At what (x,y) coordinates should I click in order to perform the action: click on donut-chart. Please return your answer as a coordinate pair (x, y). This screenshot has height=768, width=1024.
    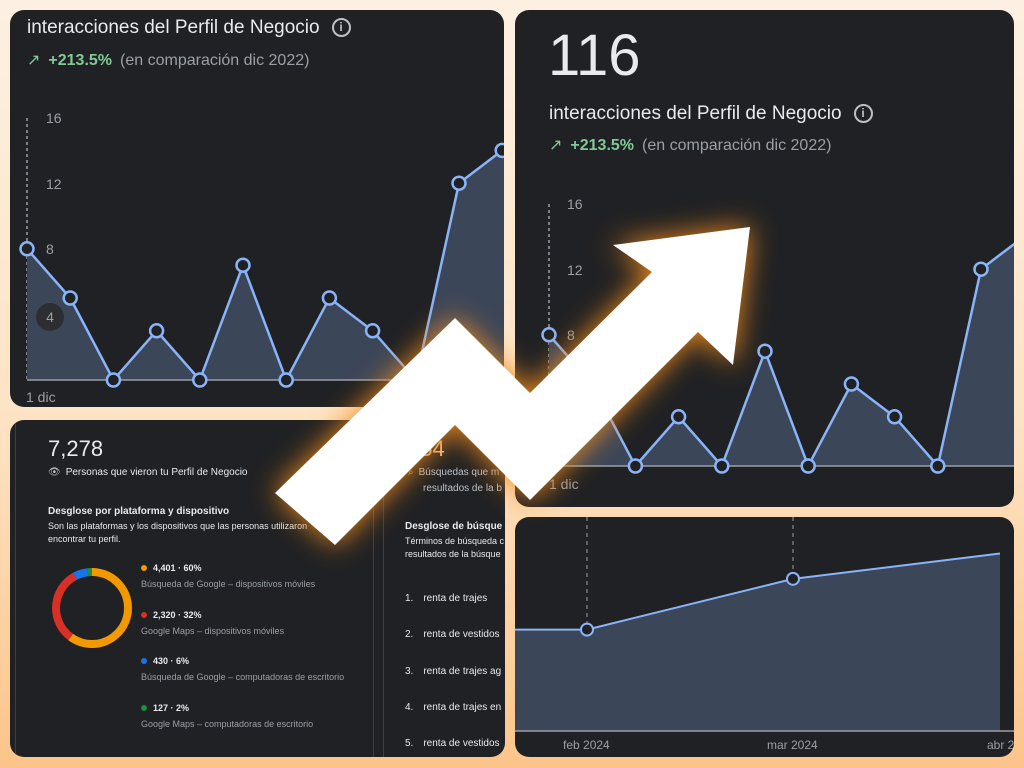
    Looking at the image, I should click on (92, 608).